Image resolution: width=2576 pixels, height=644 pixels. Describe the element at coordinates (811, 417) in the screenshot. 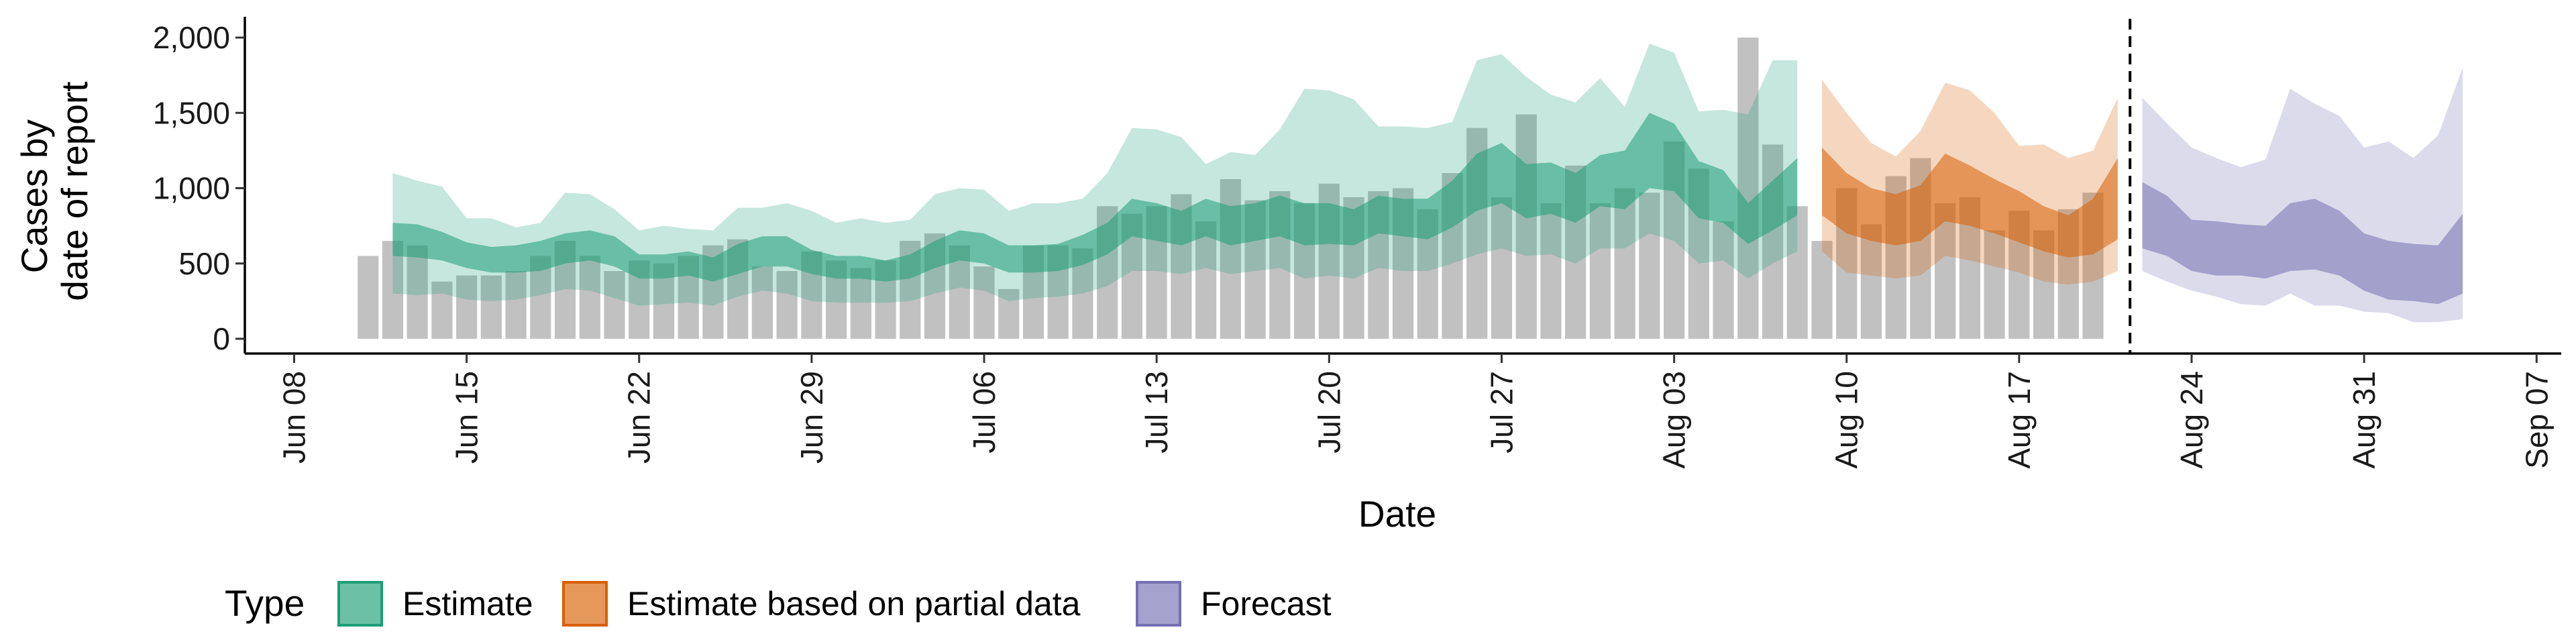

I see `x-tick-label: Jun 29` at that location.